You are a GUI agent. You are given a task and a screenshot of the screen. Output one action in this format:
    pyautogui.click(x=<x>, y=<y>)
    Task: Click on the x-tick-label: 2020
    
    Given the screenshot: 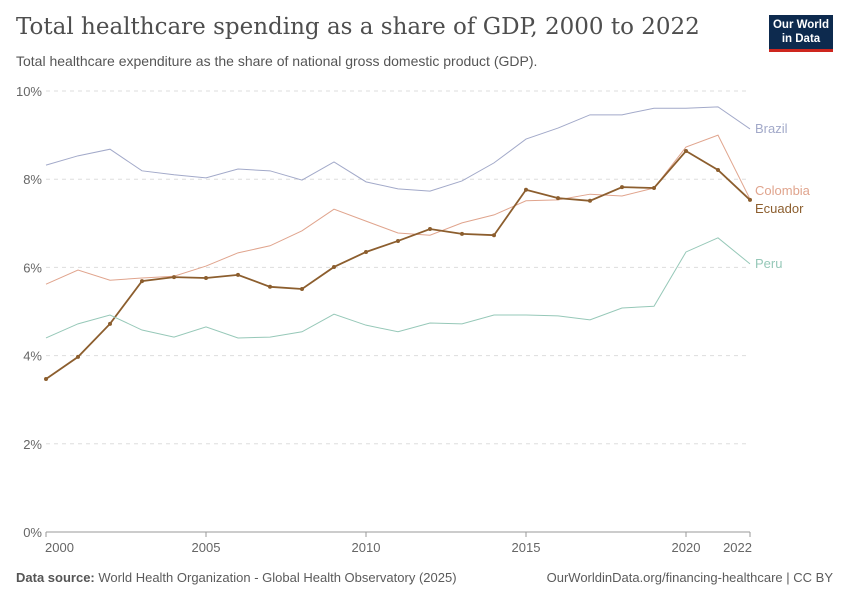 What is the action you would take?
    pyautogui.click(x=686, y=547)
    